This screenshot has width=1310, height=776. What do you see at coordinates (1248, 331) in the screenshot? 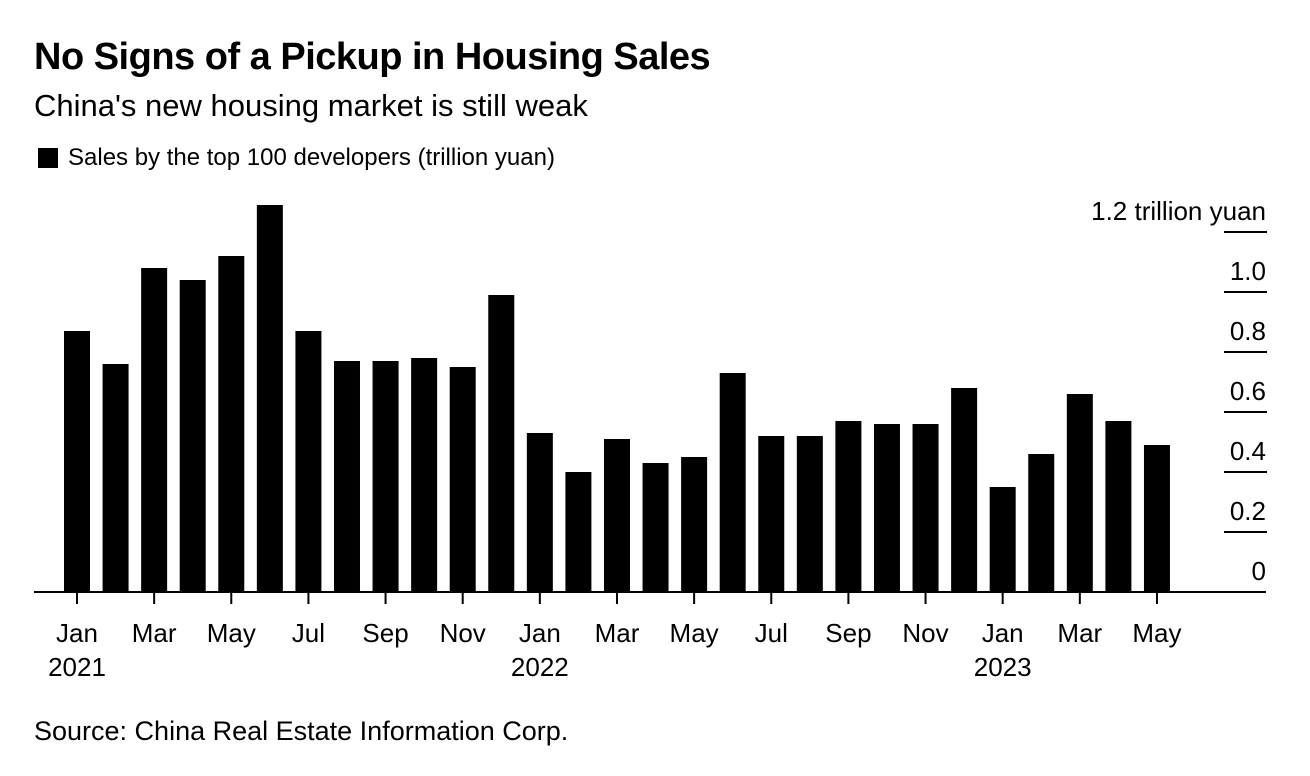
I see `y-tick-label: 0.8` at bounding box center [1248, 331].